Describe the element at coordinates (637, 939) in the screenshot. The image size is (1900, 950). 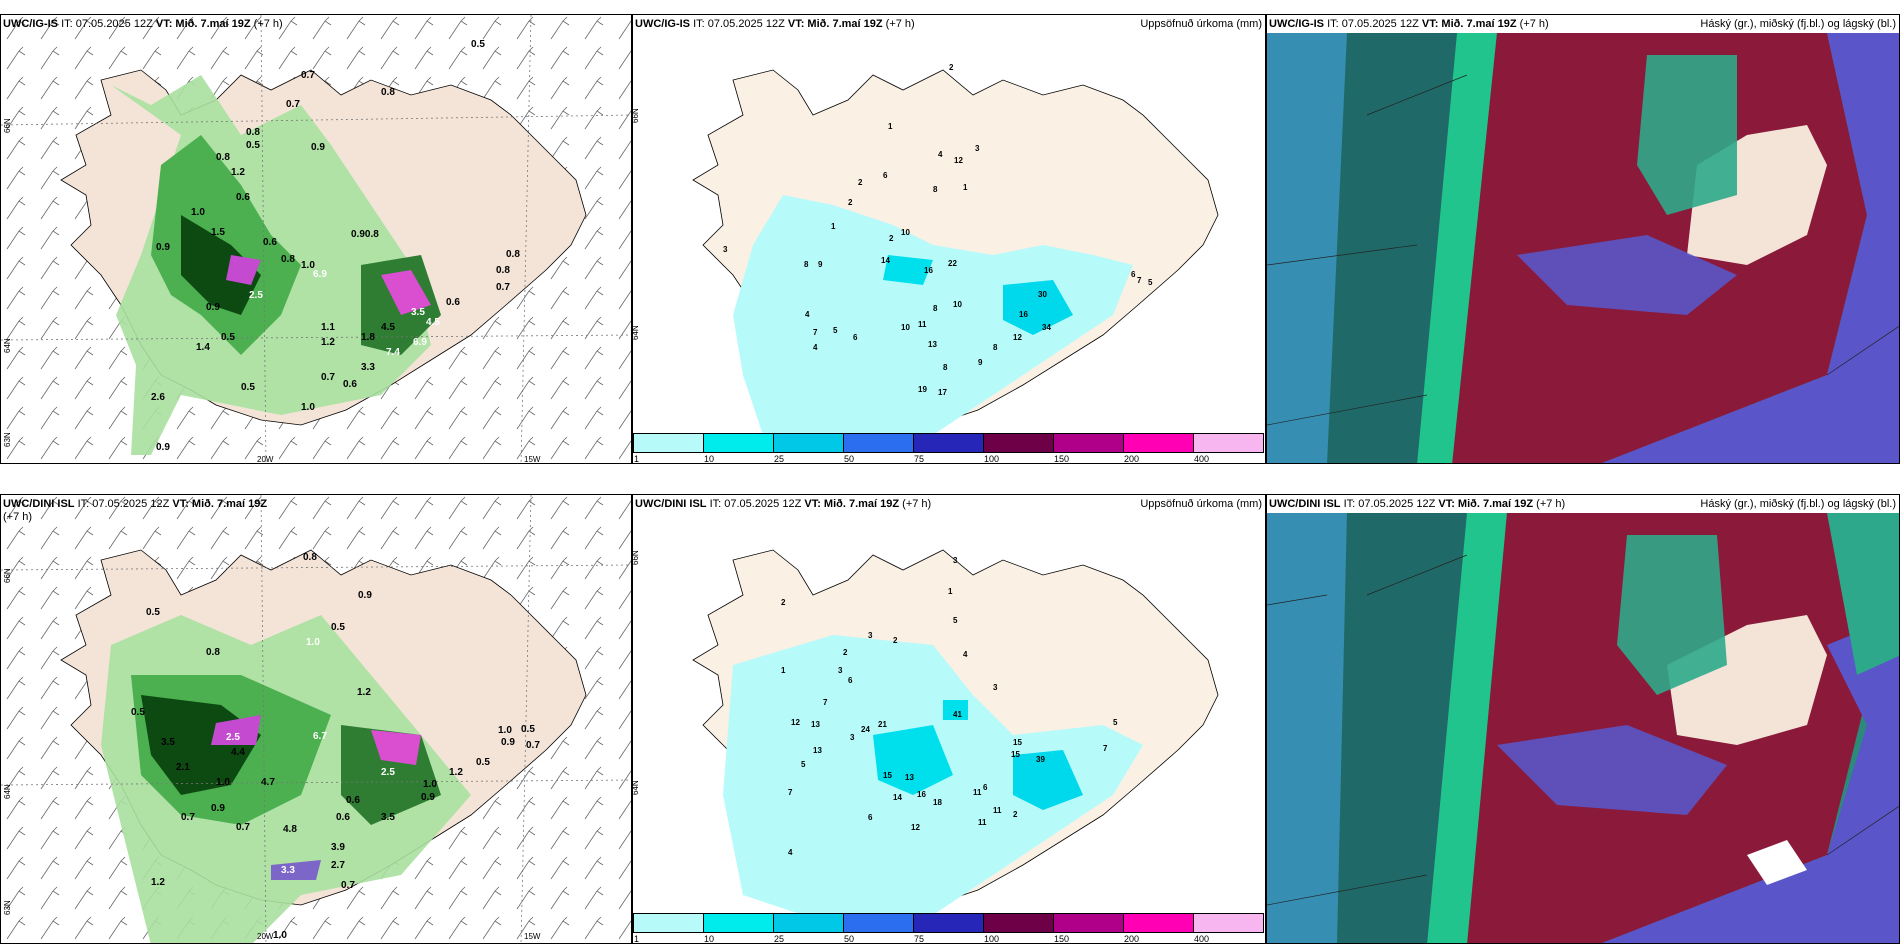
I see `colorbar-label: 1` at that location.